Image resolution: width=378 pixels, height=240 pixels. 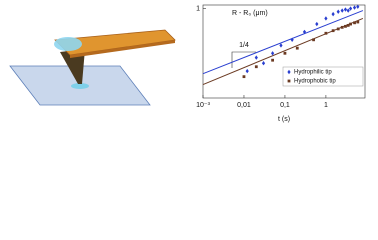 What do you see at coordinates (92, 67) in the screenshot?
I see `illustration` at bounding box center [92, 67].